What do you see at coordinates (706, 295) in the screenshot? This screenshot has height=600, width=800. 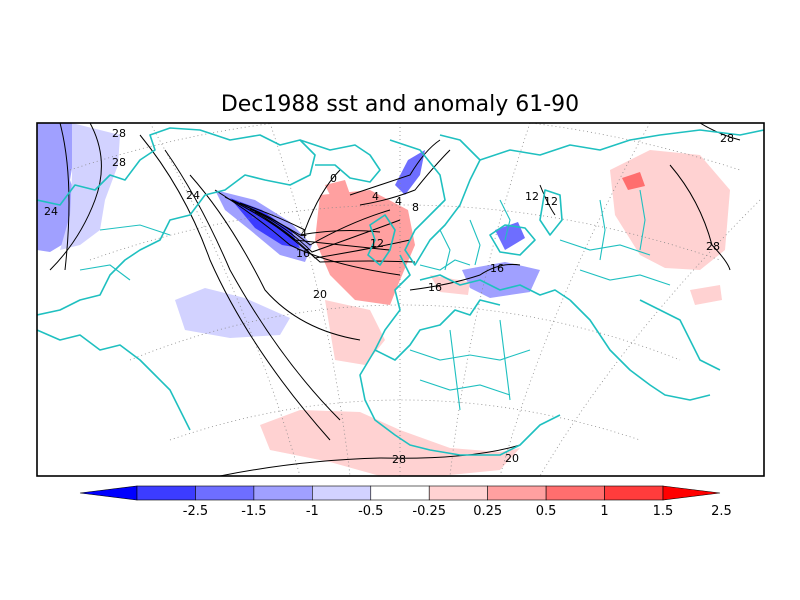 I see `anomaly-positive-indian-east` at bounding box center [706, 295].